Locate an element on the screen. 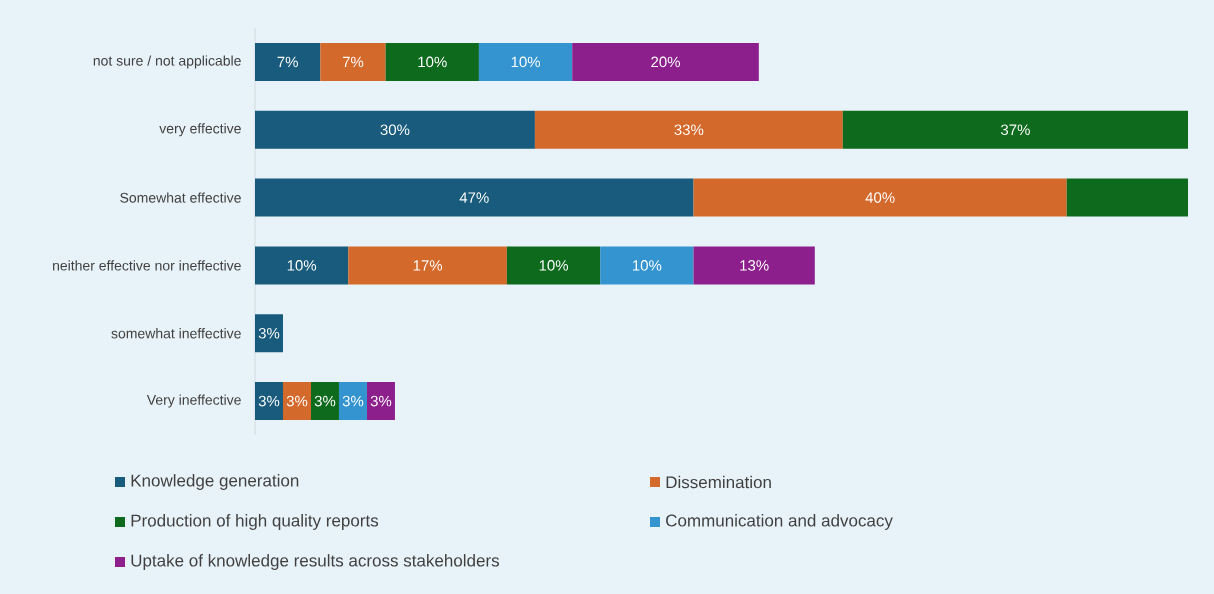  data-label: 33% is located at coordinates (689, 130).